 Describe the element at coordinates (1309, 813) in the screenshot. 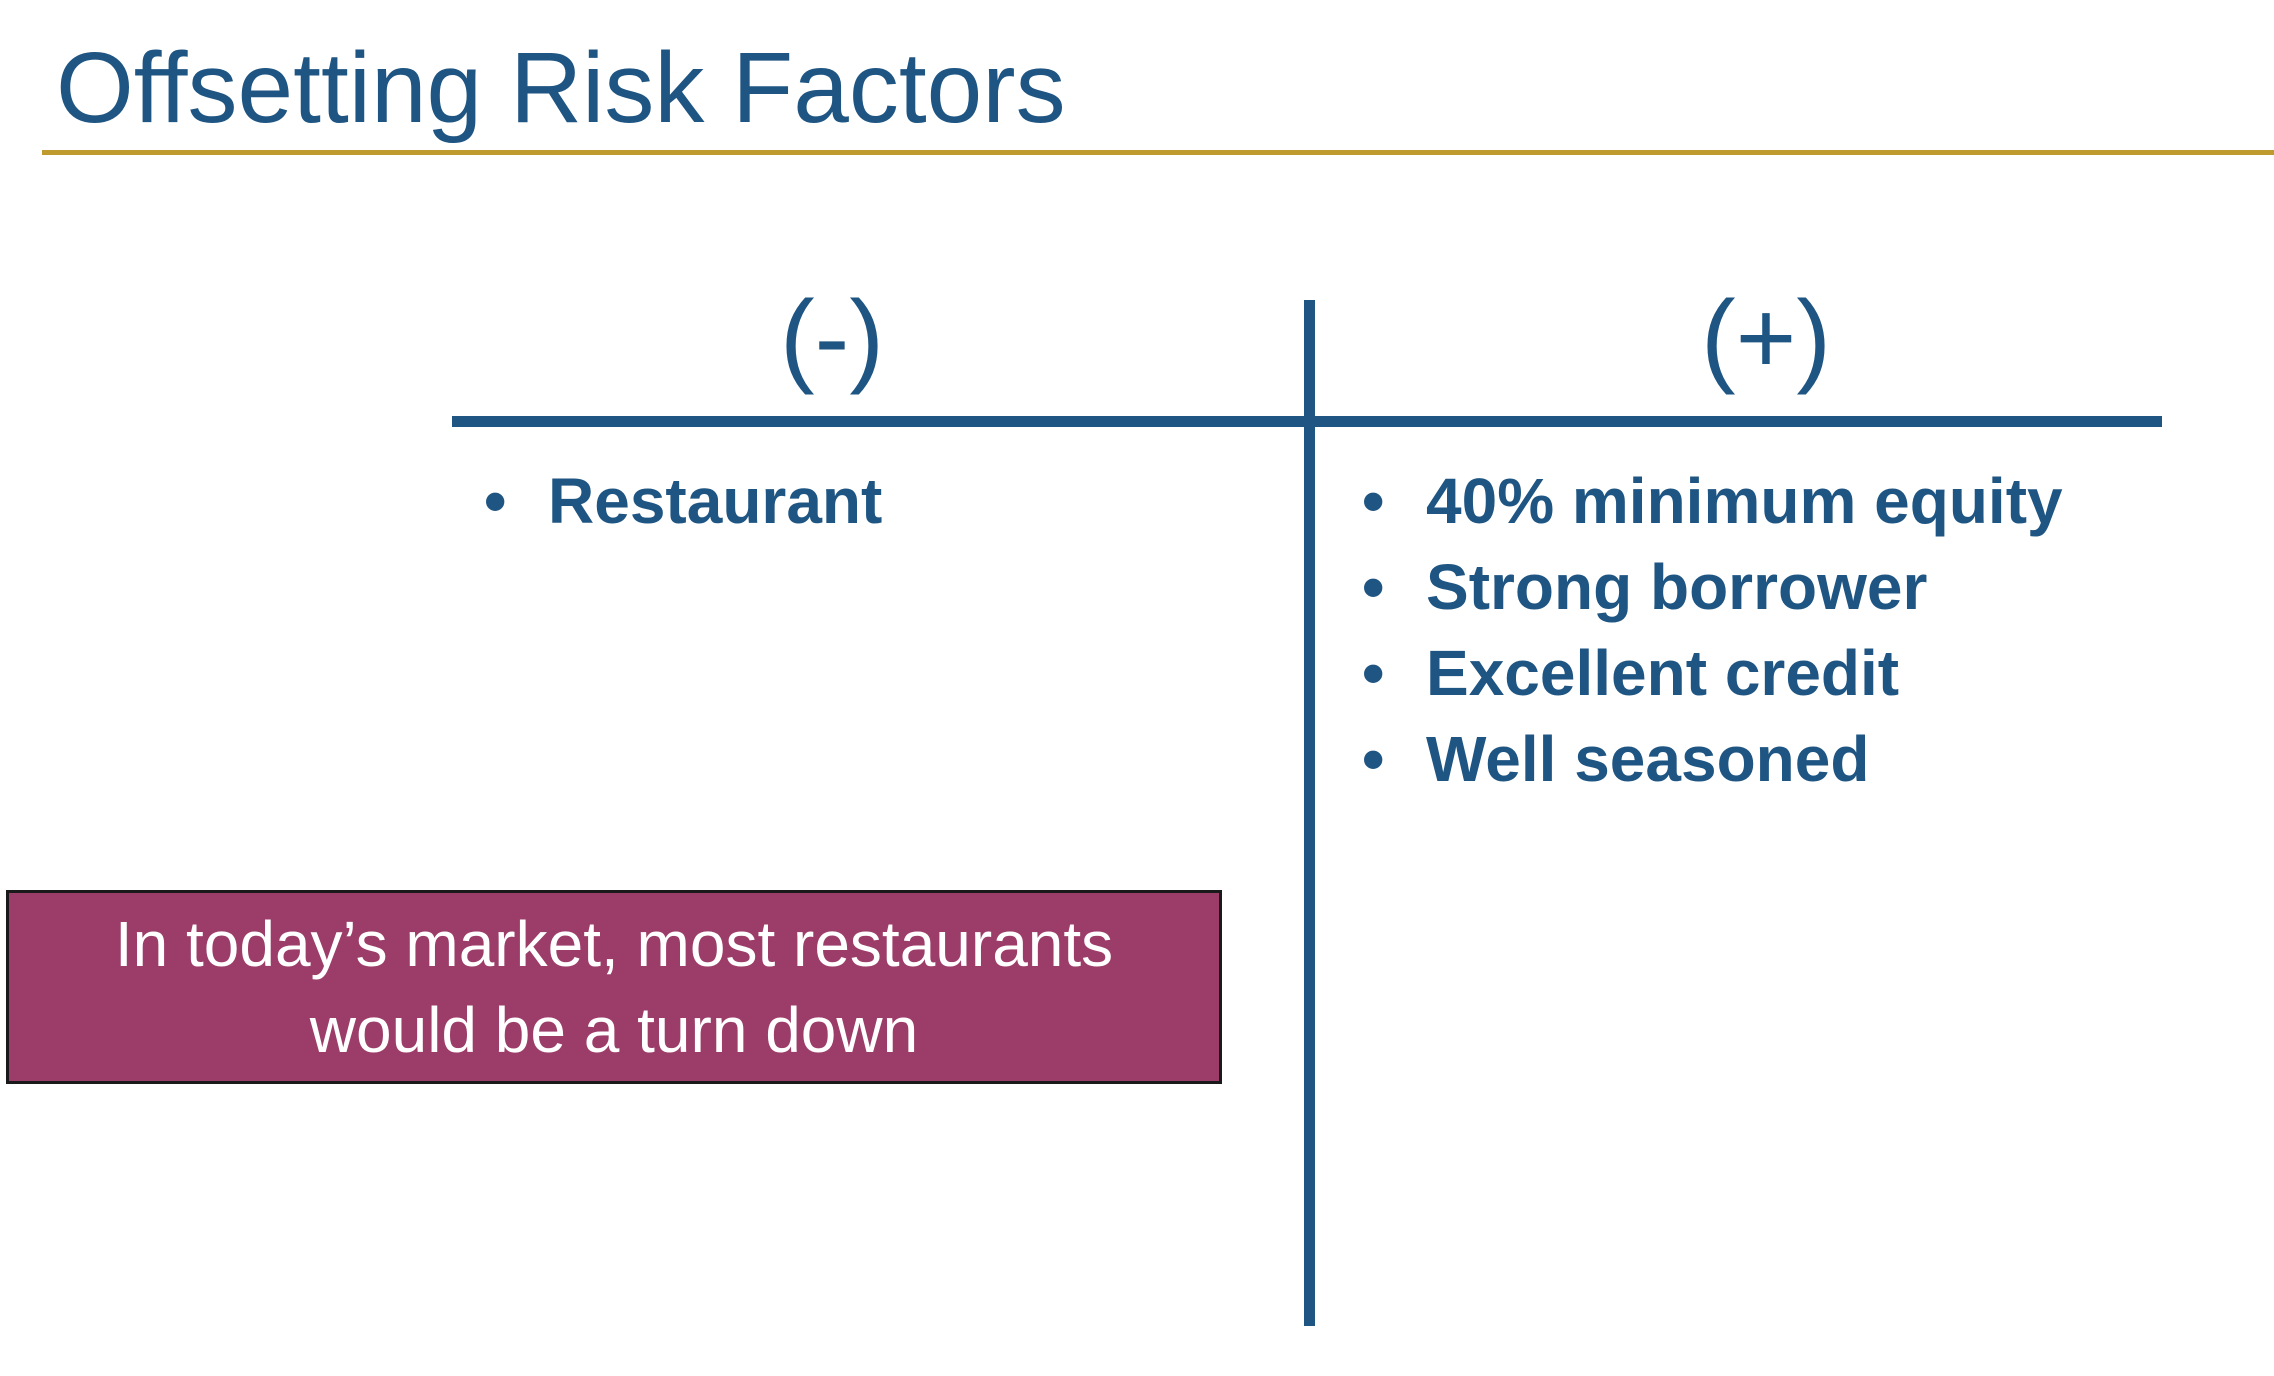

I see `t-chart-vertical-line` at that location.